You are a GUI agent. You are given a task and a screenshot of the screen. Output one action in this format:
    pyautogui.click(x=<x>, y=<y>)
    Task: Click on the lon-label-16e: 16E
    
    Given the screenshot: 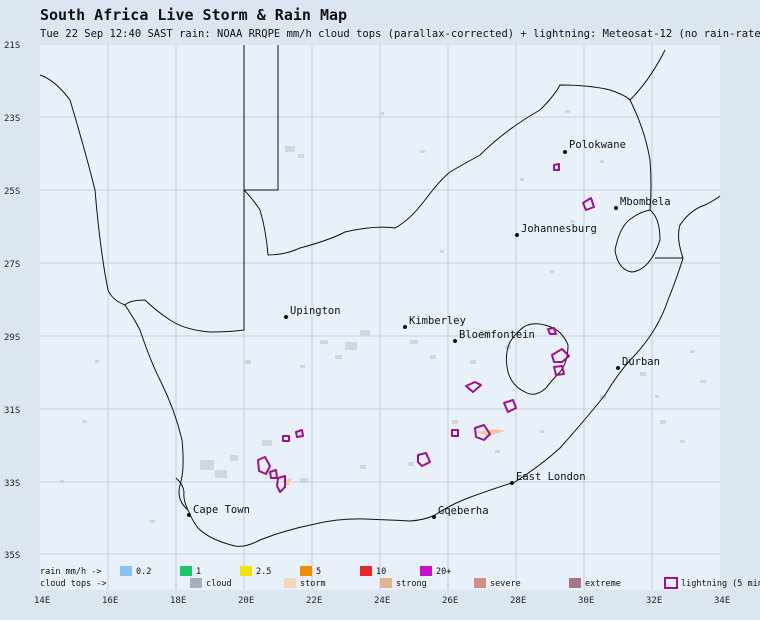 What is the action you would take?
    pyautogui.click(x=110, y=601)
    